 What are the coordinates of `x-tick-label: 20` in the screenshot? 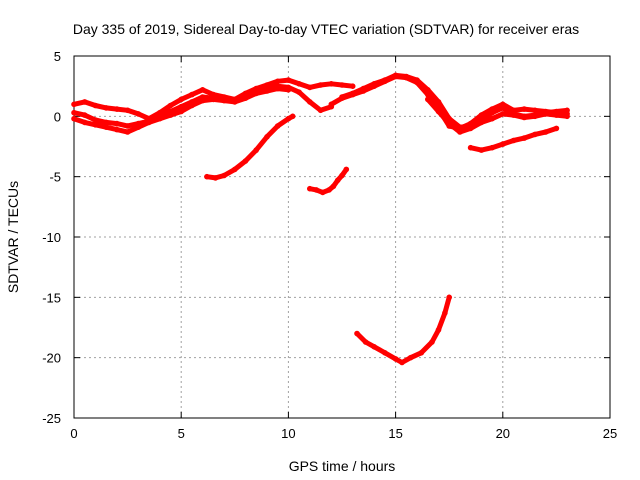 It's located at (503, 433).